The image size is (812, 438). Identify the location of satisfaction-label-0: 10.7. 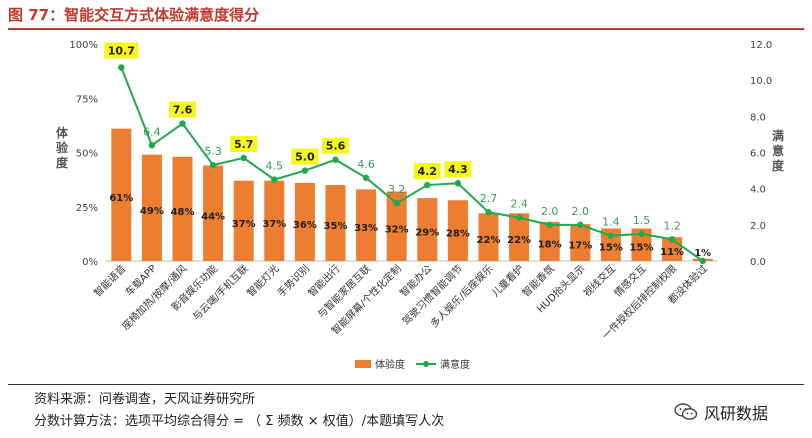
(121, 51).